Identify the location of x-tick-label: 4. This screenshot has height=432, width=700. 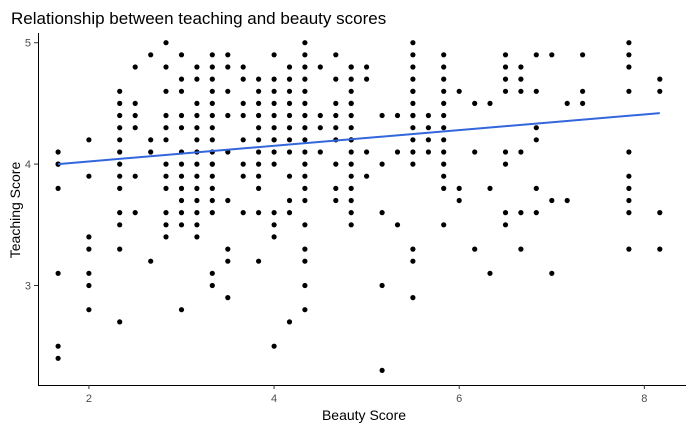
(274, 399).